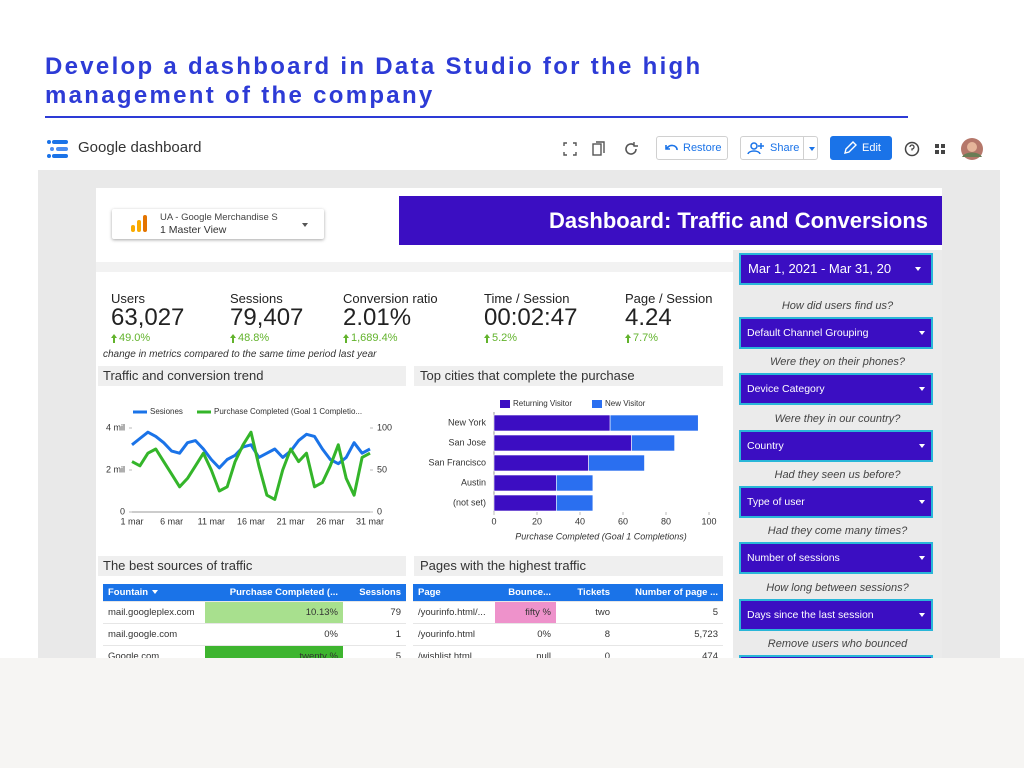 The image size is (1024, 768). I want to click on y2-tick-label: 0, so click(379, 511).